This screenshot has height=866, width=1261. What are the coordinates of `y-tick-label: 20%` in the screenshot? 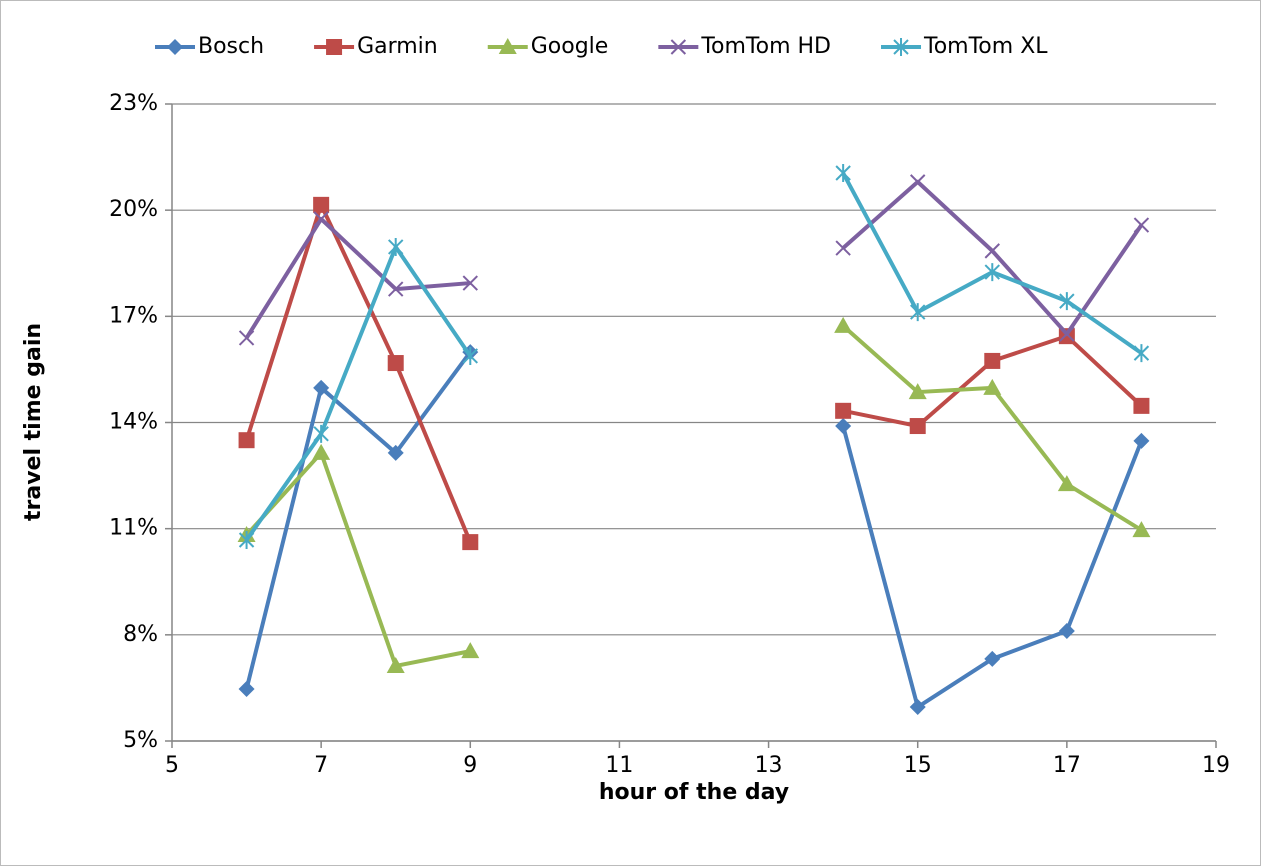 It's located at (133, 209).